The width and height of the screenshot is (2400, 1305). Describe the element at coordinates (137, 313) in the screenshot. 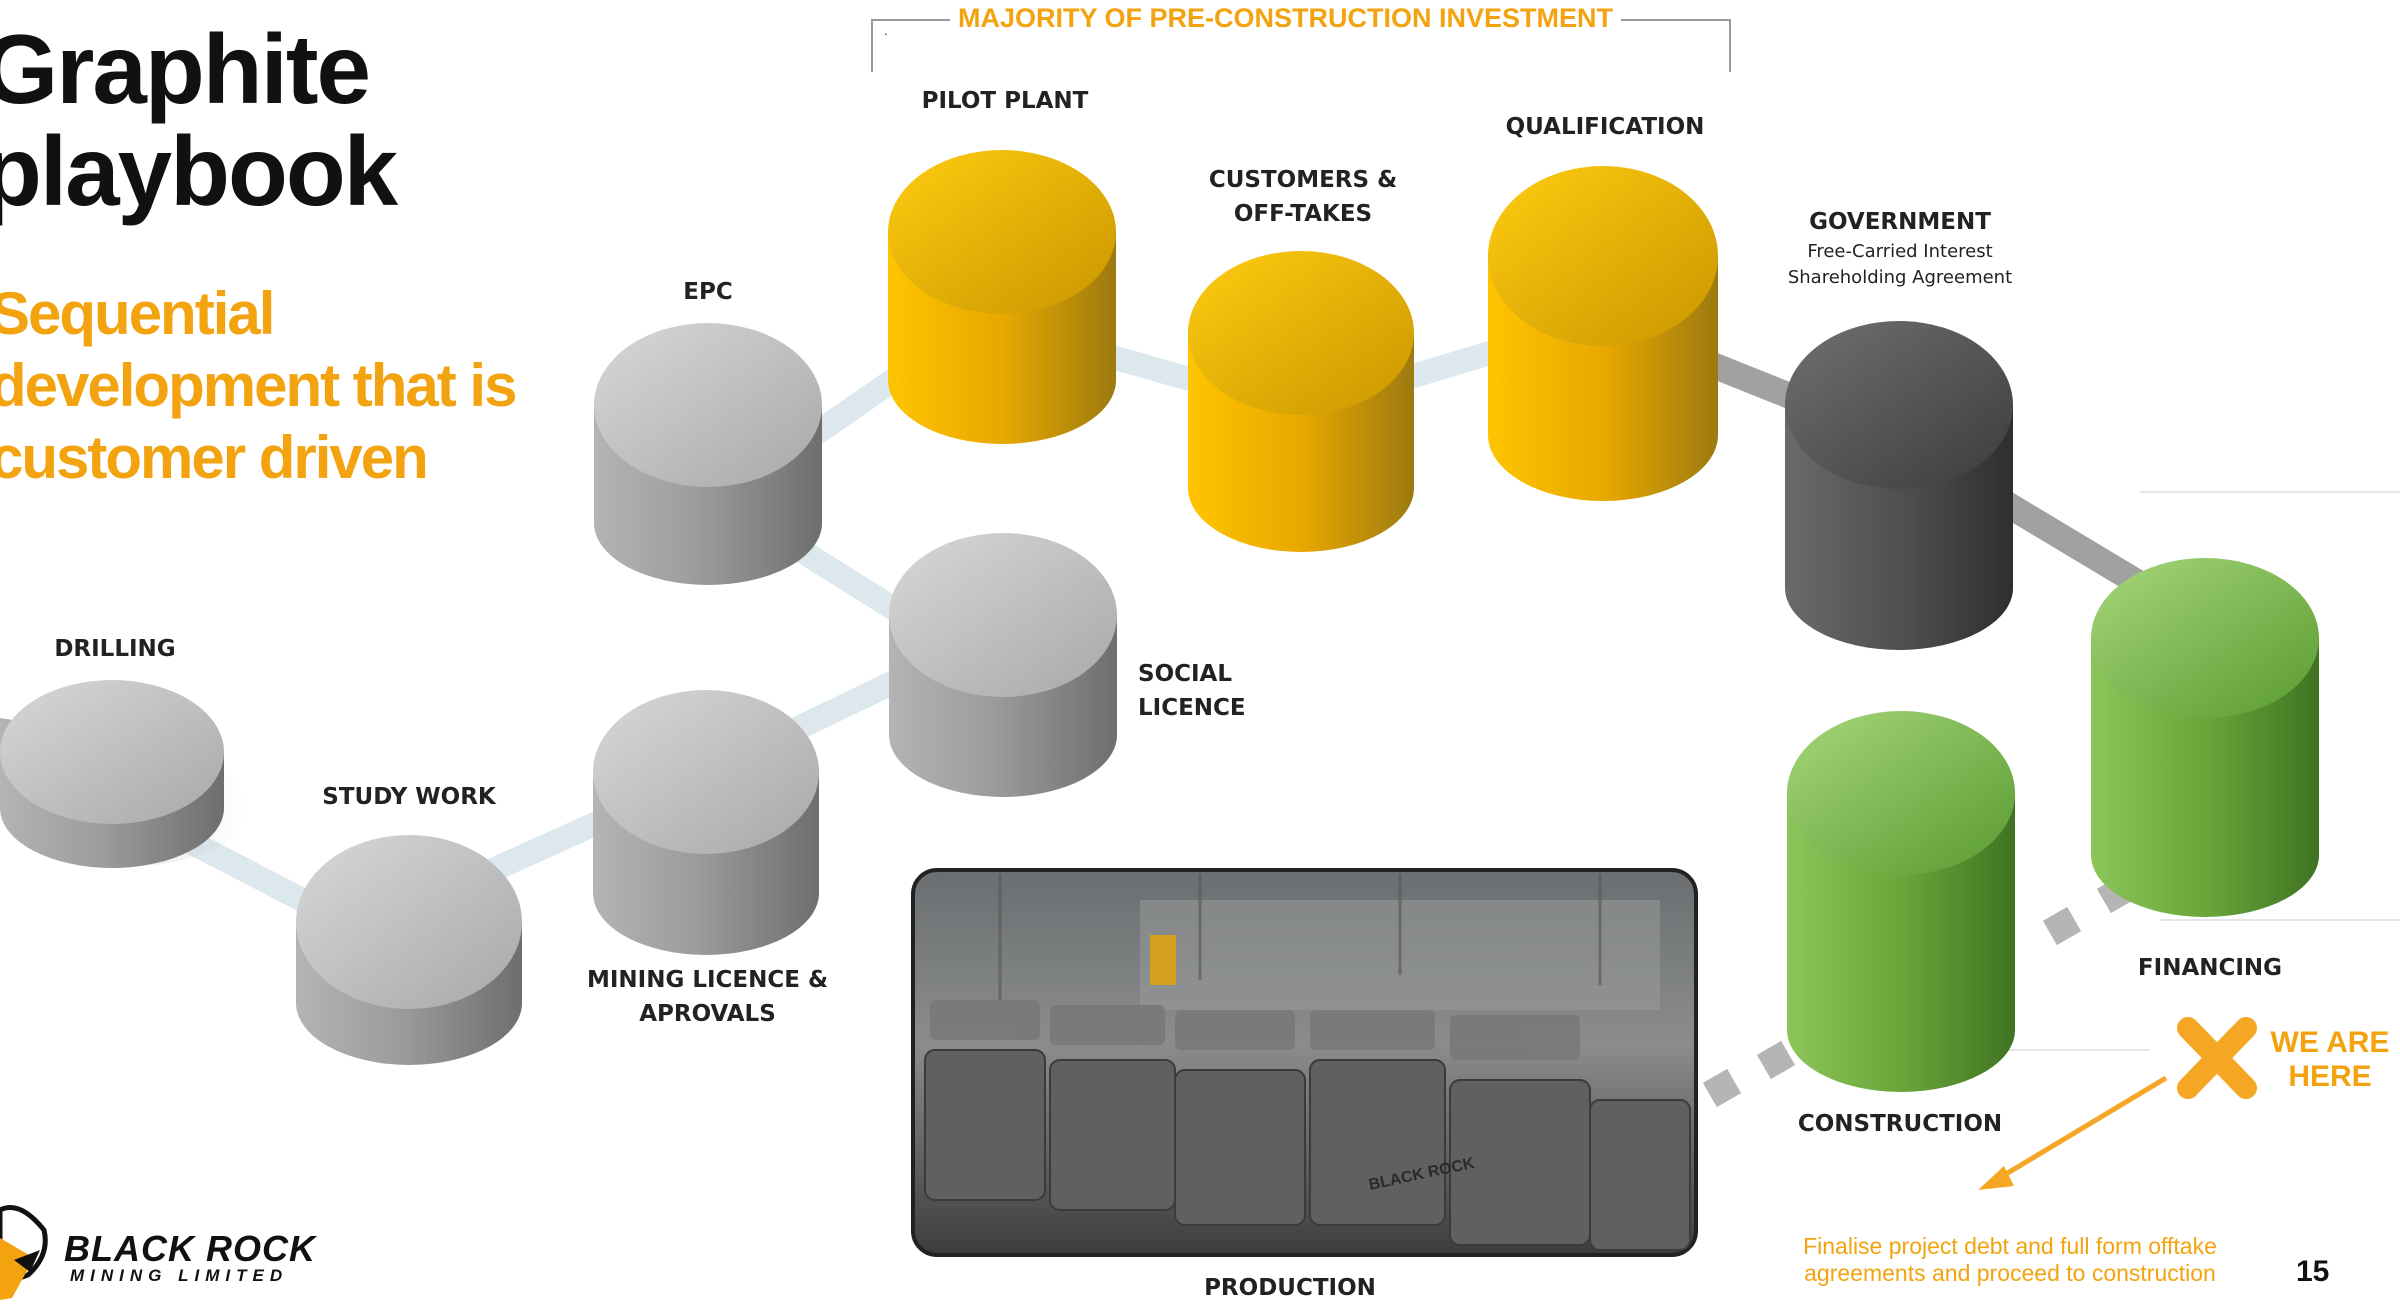

I see `subtitle-line-1: Sequential` at that location.